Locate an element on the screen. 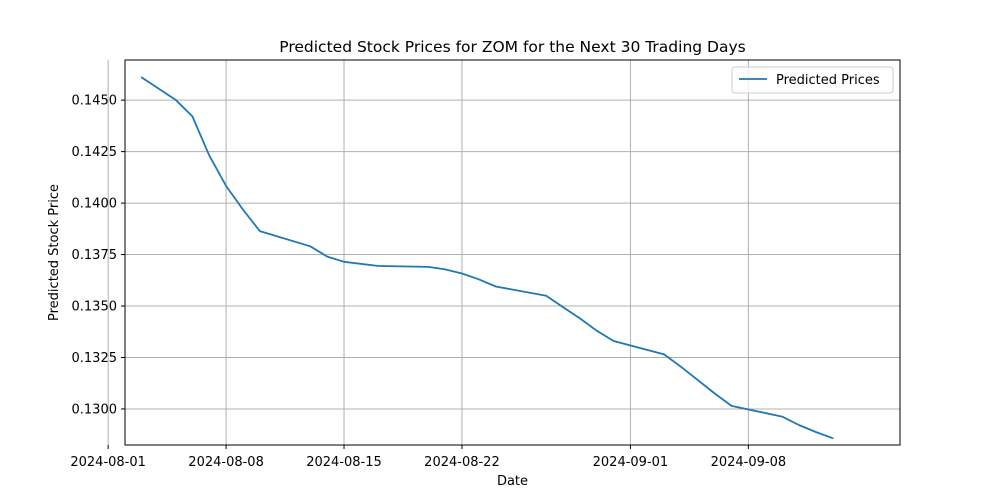  x-tick-label: 2024-08-15 is located at coordinates (344, 462).